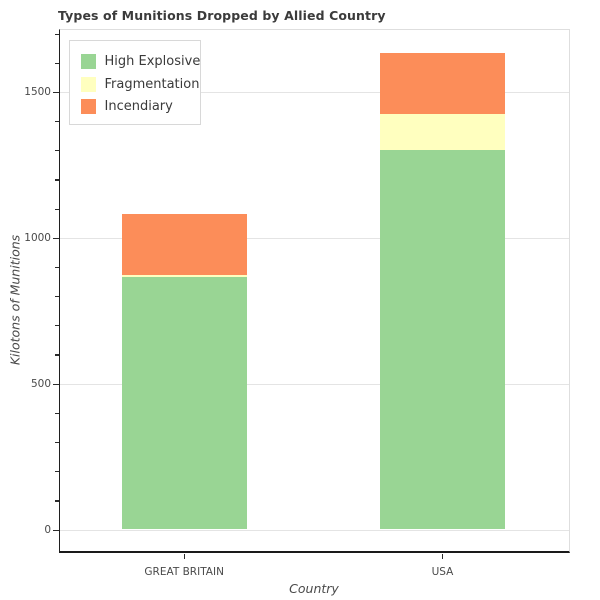 The width and height of the screenshot is (600, 600). What do you see at coordinates (152, 61) in the screenshot?
I see `legend-label-high-explosive: High Explosive` at bounding box center [152, 61].